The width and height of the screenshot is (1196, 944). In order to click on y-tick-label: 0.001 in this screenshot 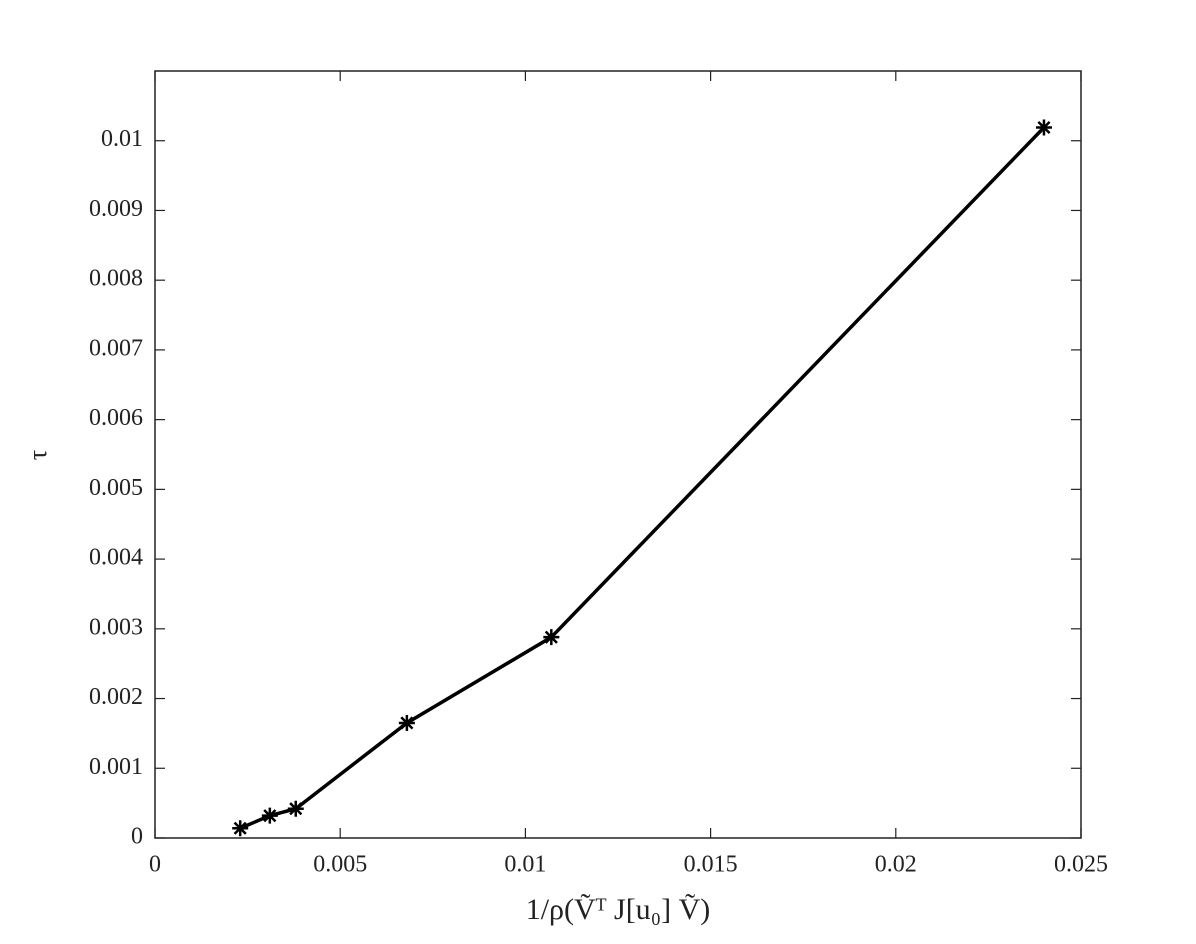, I will do `click(116, 767)`.